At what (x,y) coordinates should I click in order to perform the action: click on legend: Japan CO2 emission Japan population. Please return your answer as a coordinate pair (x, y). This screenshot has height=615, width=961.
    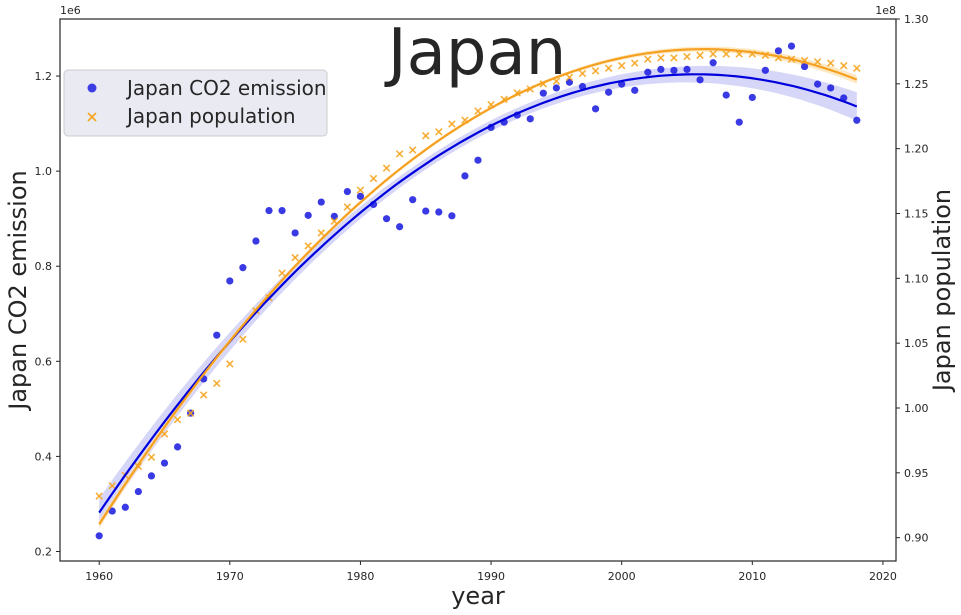
    Looking at the image, I should click on (195, 103).